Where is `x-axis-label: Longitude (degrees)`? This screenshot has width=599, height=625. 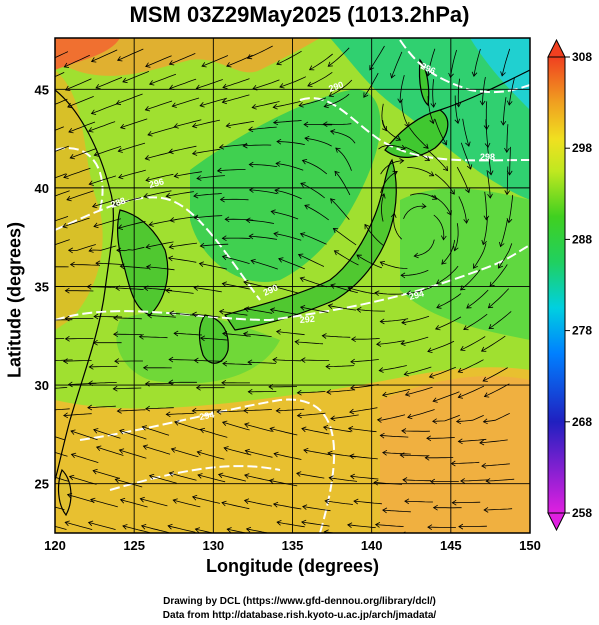
x-axis-label: Longitude (degrees) is located at coordinates (292, 566).